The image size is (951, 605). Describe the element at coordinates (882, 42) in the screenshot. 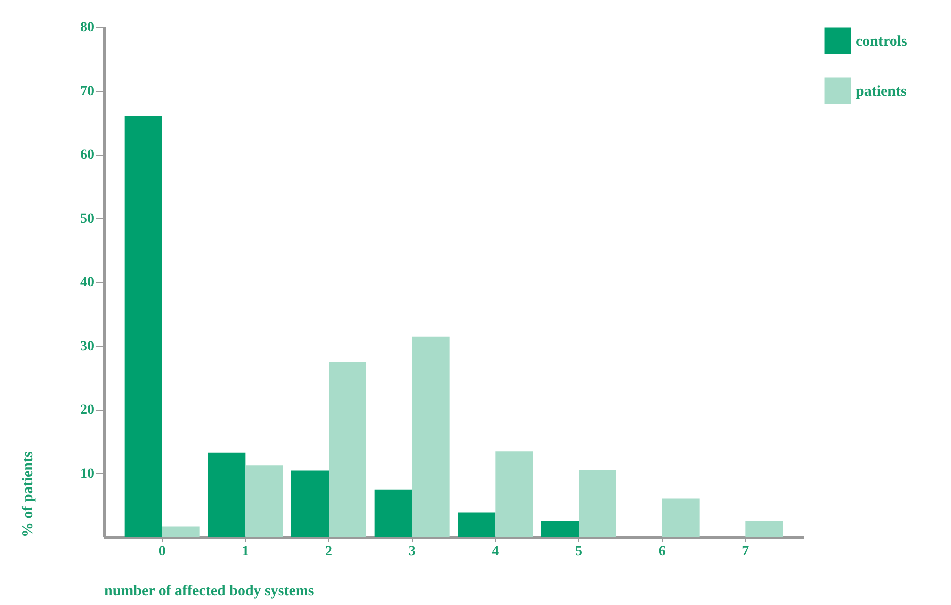

I see `legend-label: controls` at that location.